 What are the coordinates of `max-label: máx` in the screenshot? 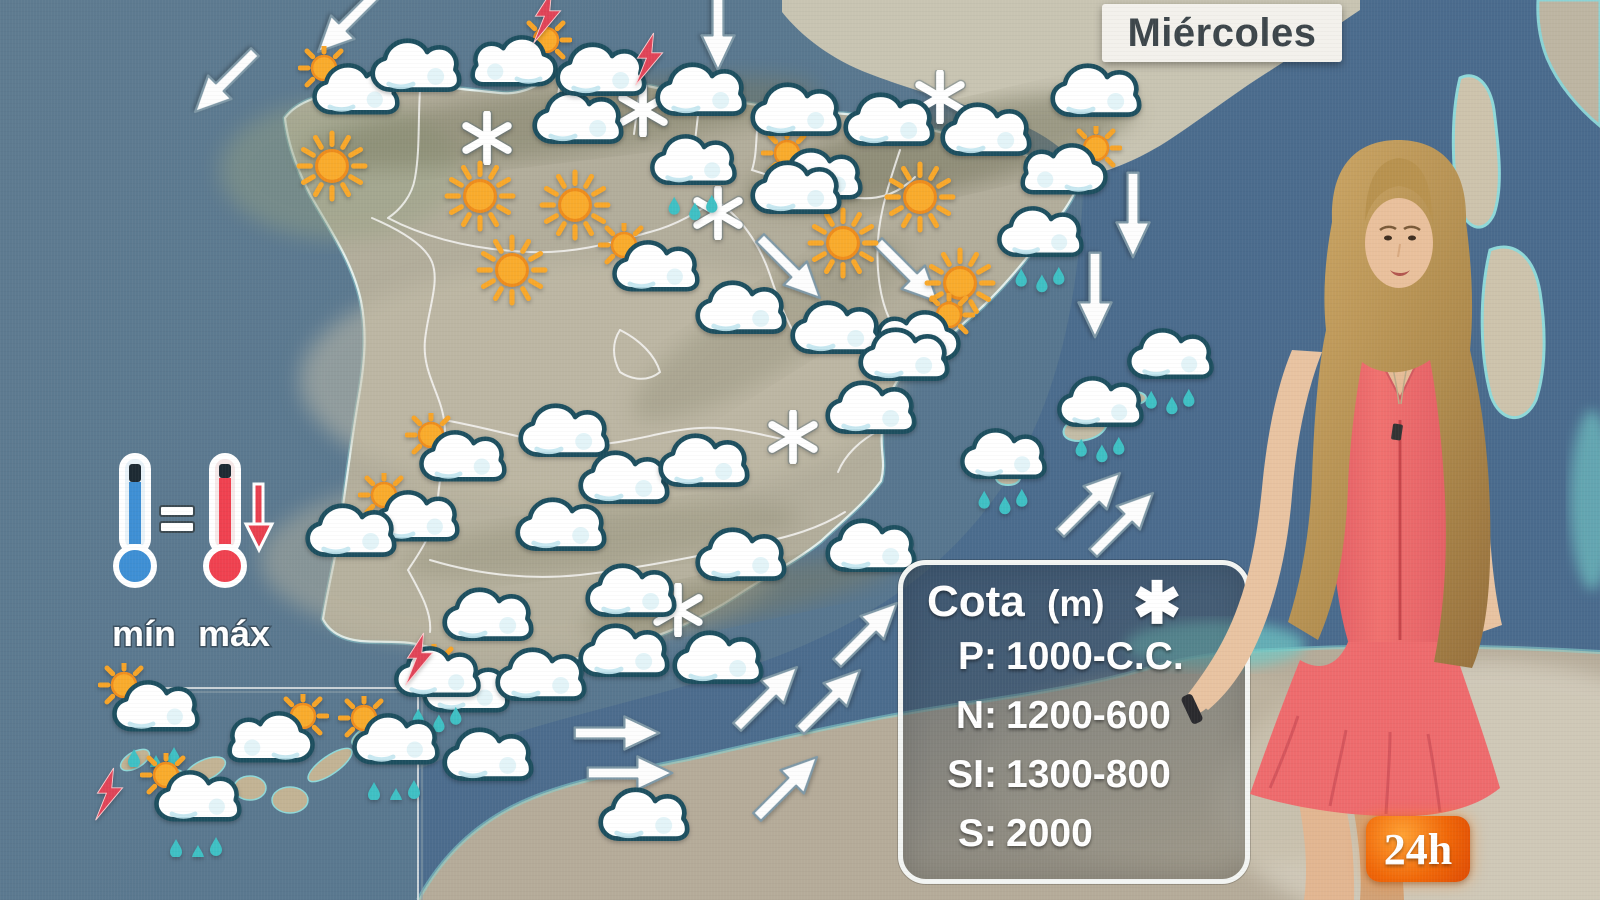 It's located at (234, 633).